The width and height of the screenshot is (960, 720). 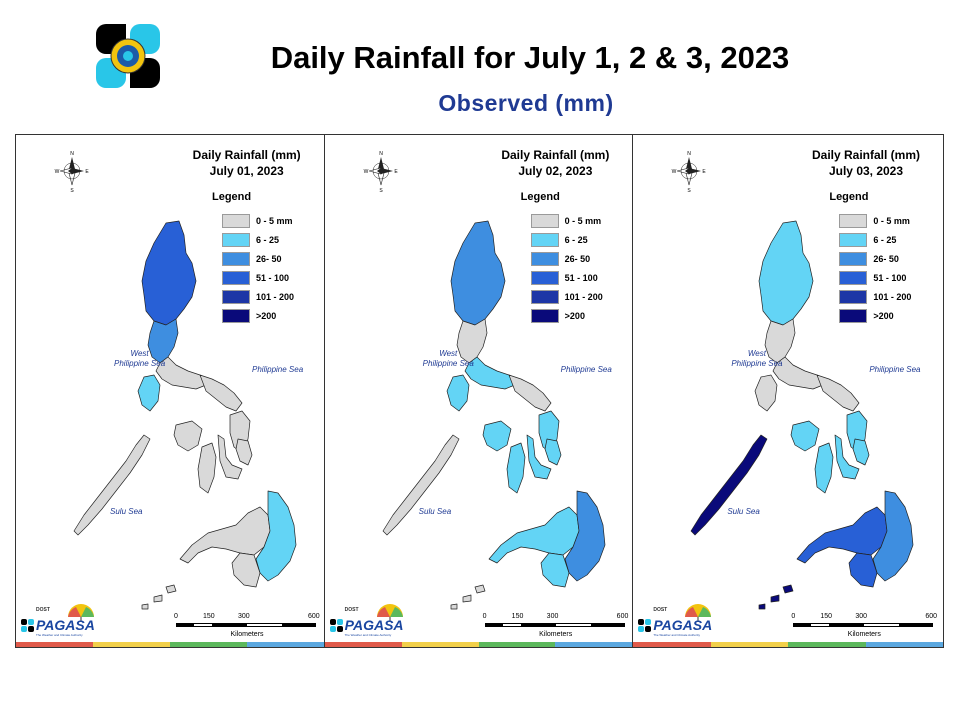 I want to click on compass-w: W, so click(x=57, y=172).